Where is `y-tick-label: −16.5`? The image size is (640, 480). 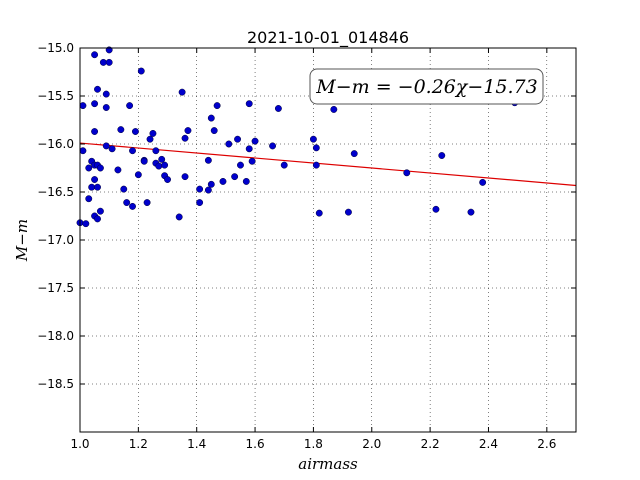 y-tick-label: −16.5 is located at coordinates (55, 192).